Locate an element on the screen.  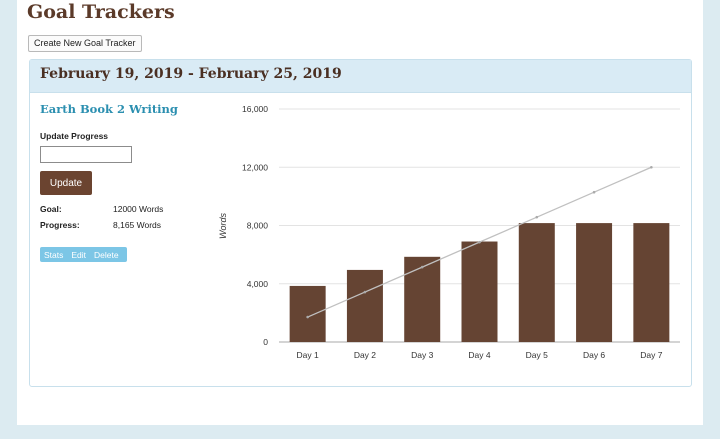
update-progress-label: Update Progress is located at coordinates (74, 136).